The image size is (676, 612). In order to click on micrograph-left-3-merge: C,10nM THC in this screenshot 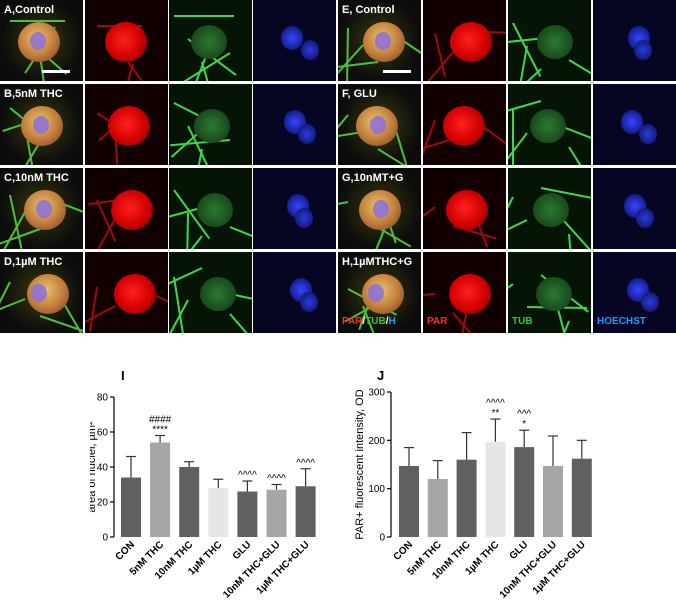, I will do `click(41, 208)`.